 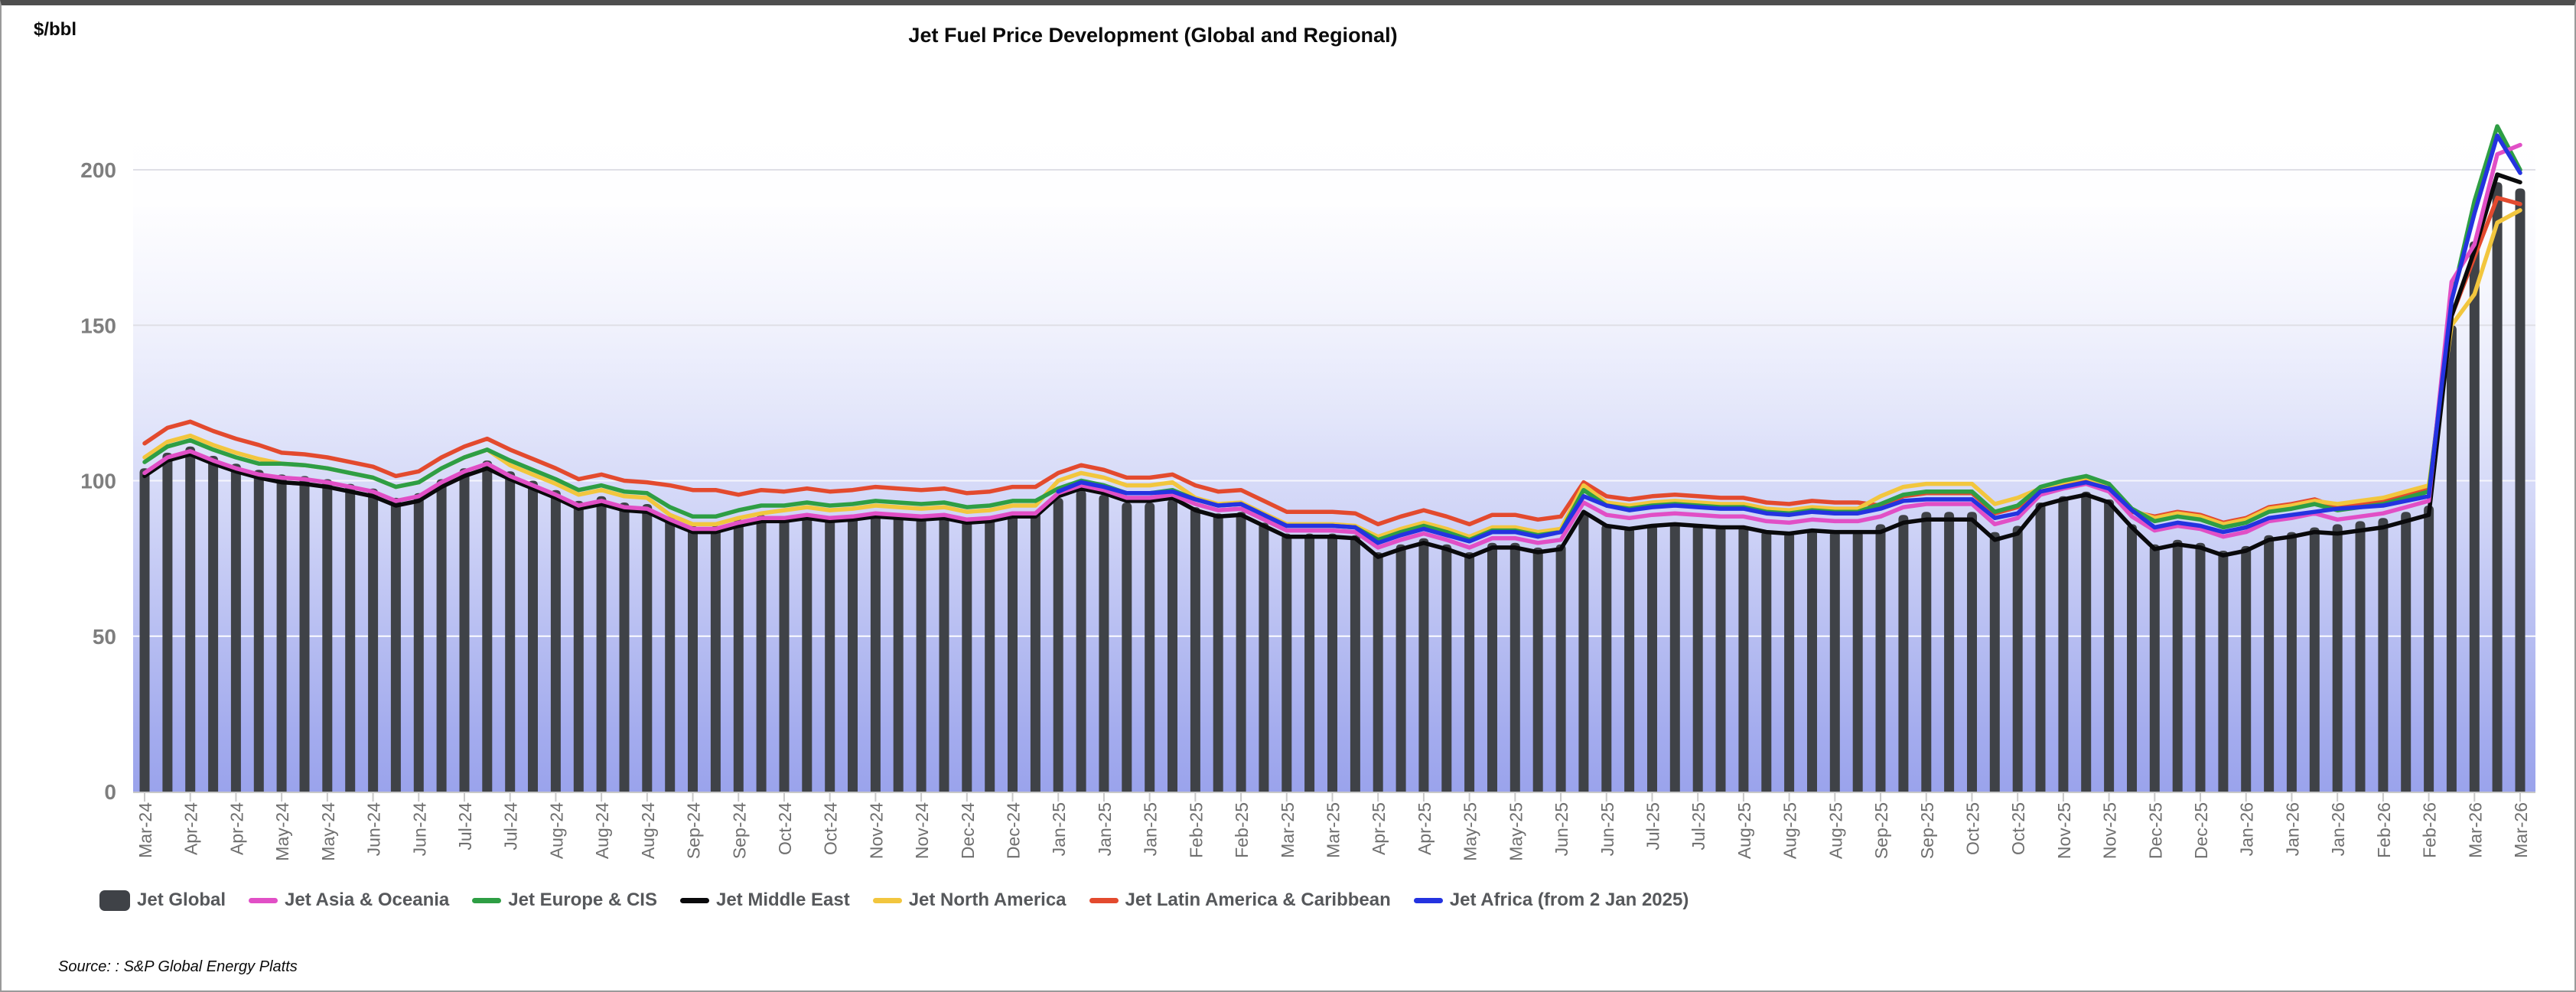 I want to click on legend-item-jet-north-america: Jet North America, so click(x=970, y=900).